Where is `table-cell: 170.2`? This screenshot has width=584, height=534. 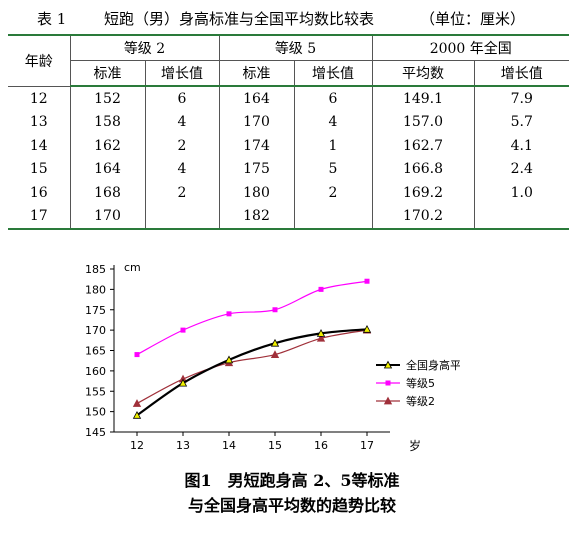
table-cell: 170.2 is located at coordinates (423, 216).